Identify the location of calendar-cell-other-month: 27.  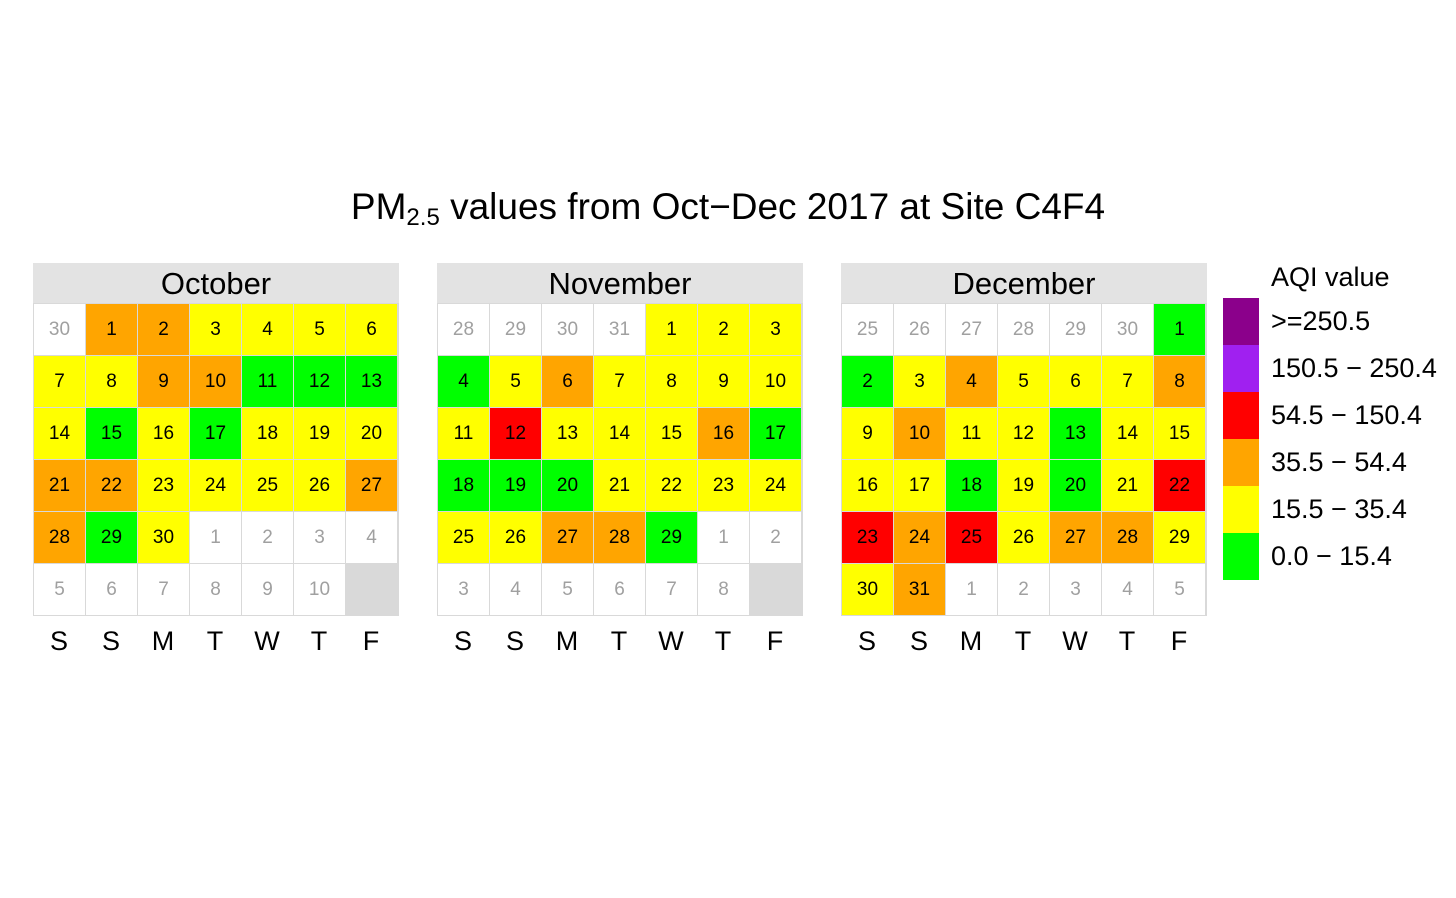
(971, 329).